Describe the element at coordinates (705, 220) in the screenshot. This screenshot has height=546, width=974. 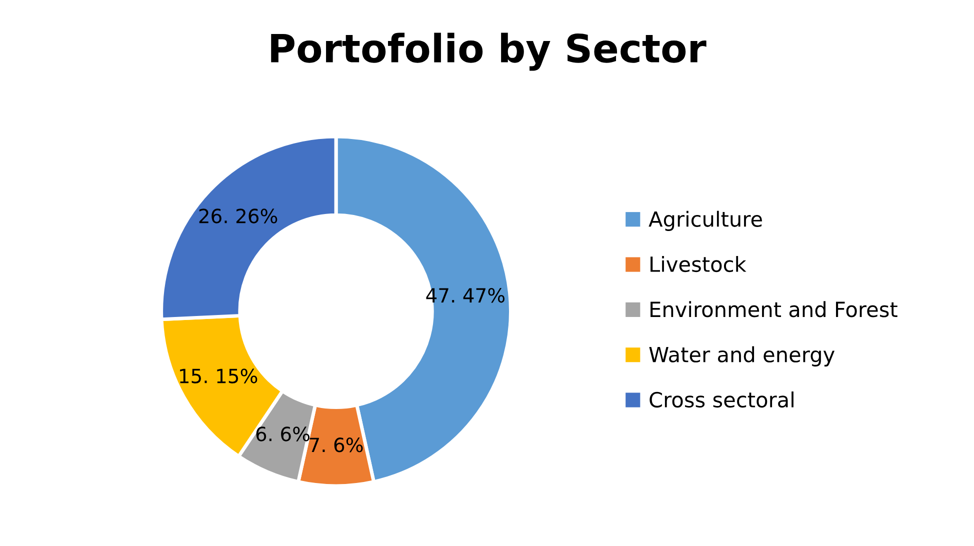
I see `legend-label: Agriculture` at that location.